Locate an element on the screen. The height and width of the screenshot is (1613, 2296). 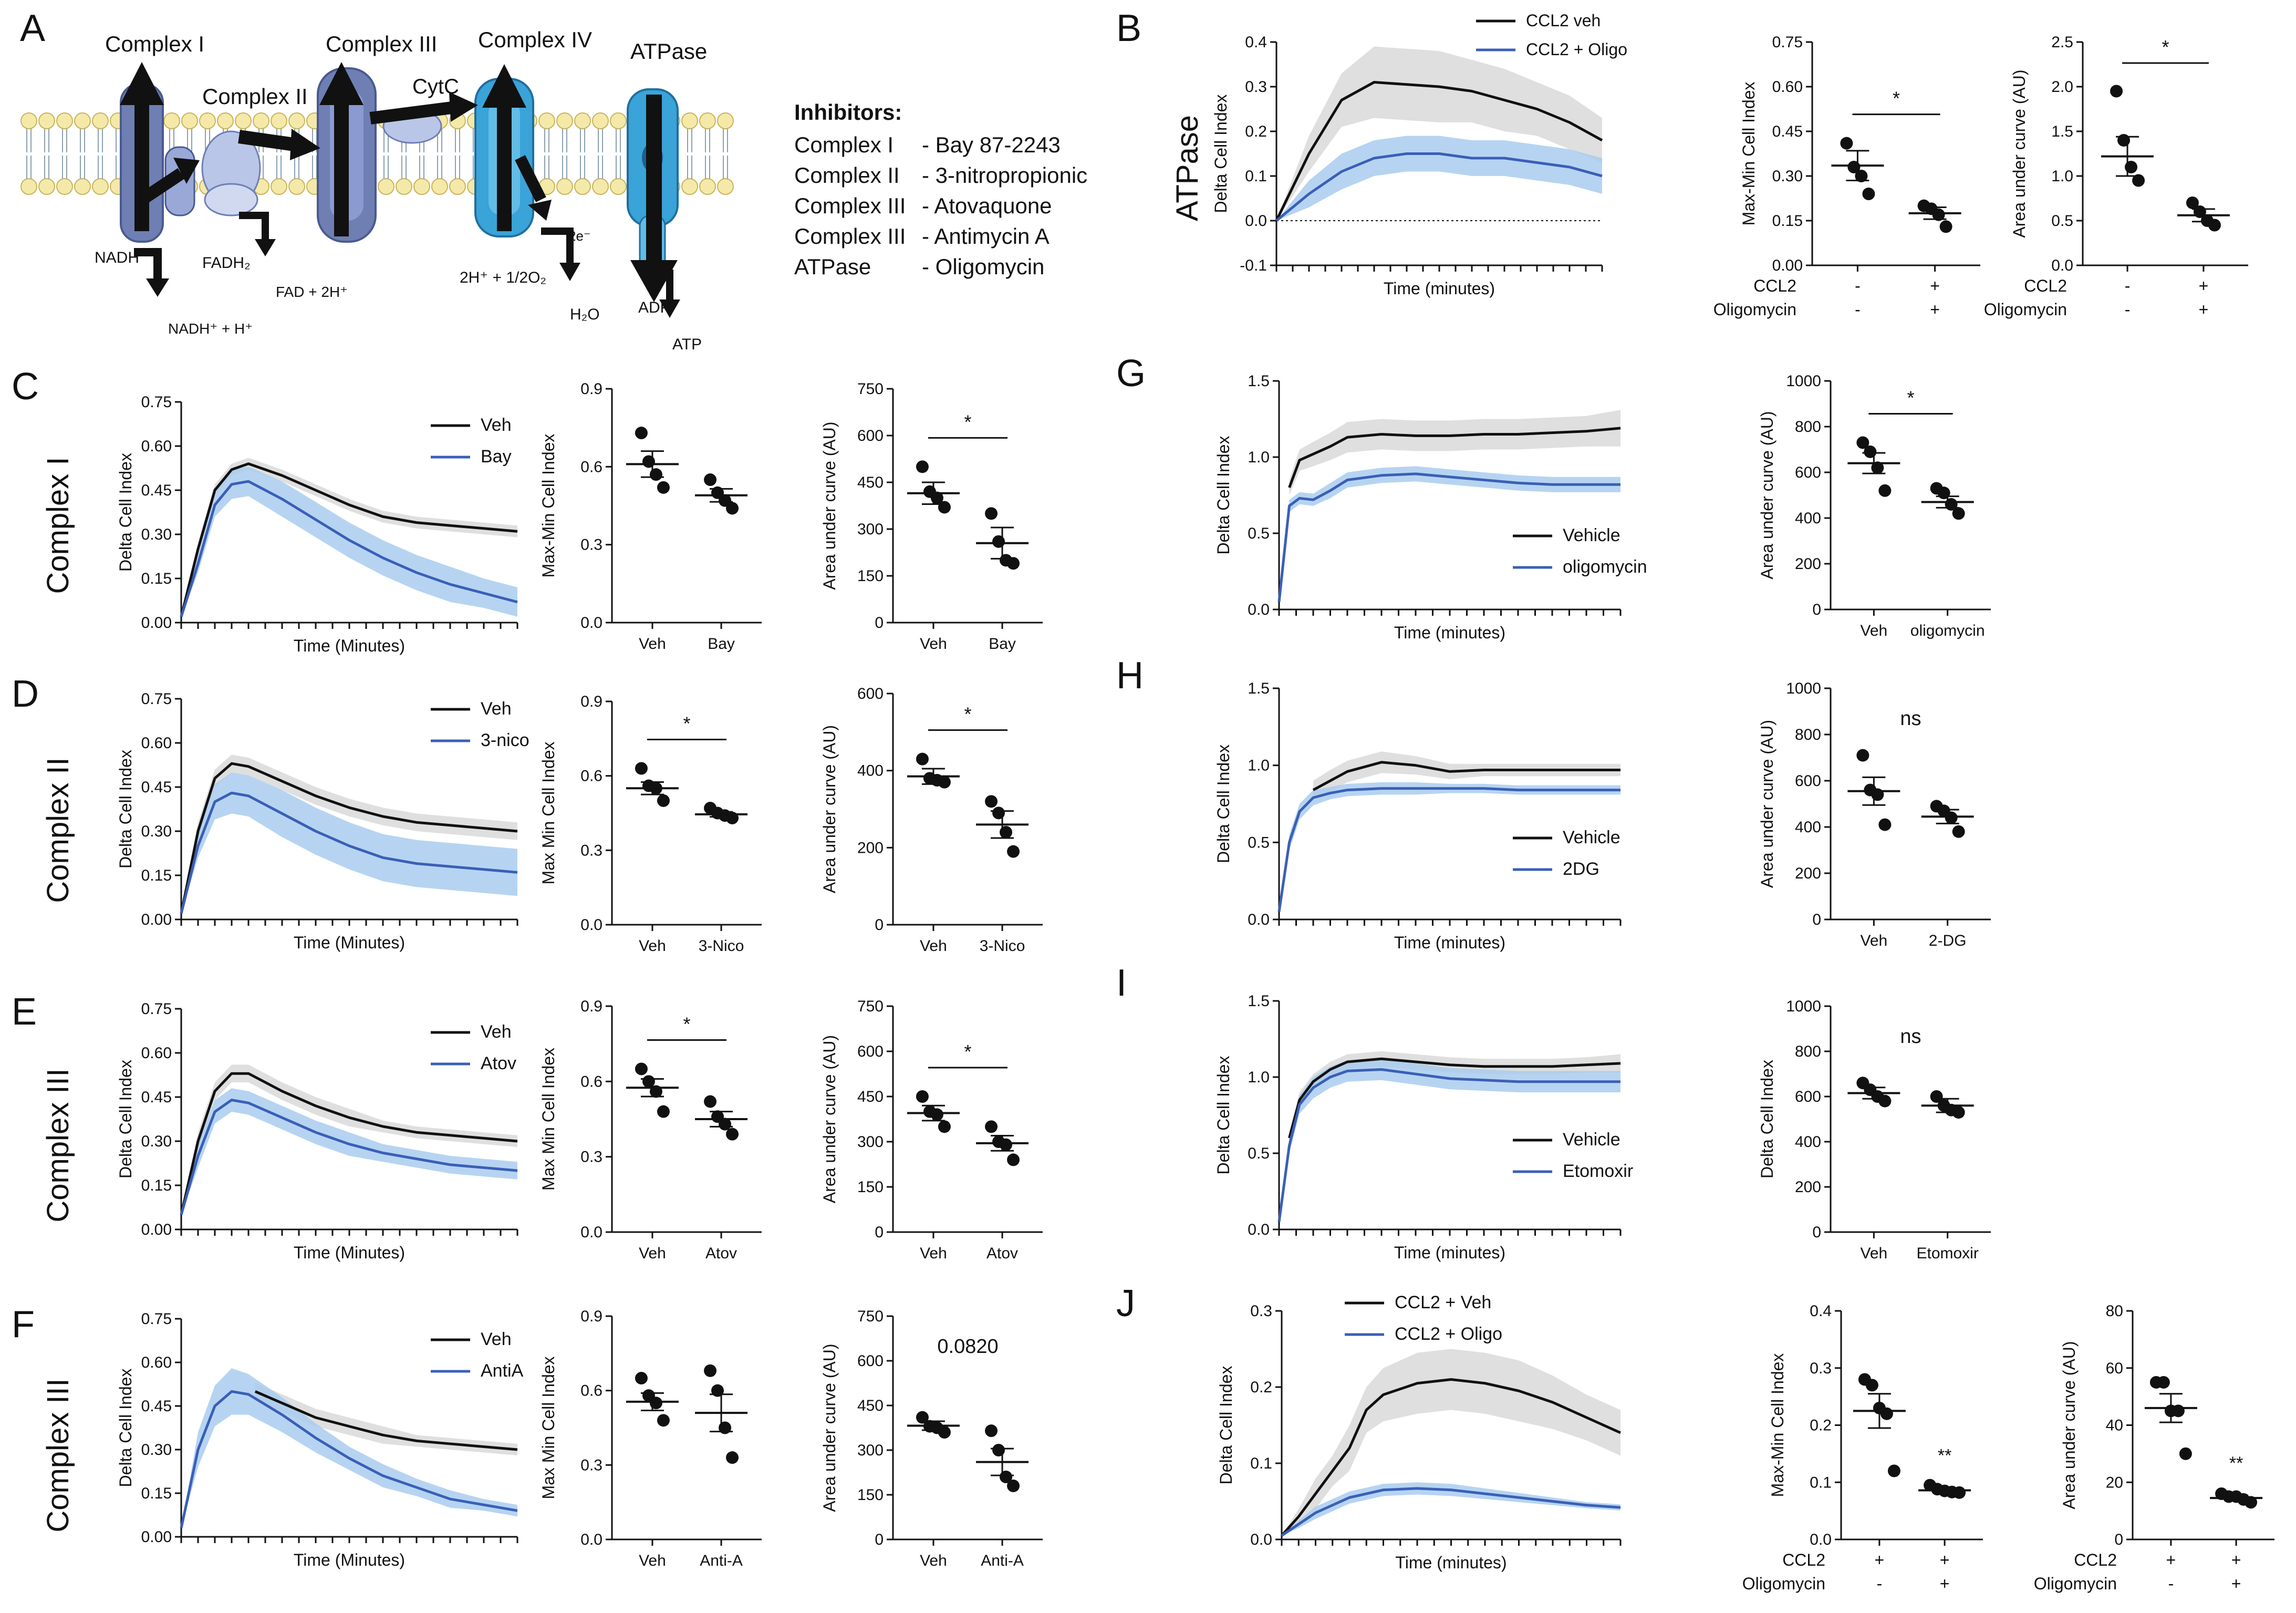
cytc-label: CytC is located at coordinates (435, 86).